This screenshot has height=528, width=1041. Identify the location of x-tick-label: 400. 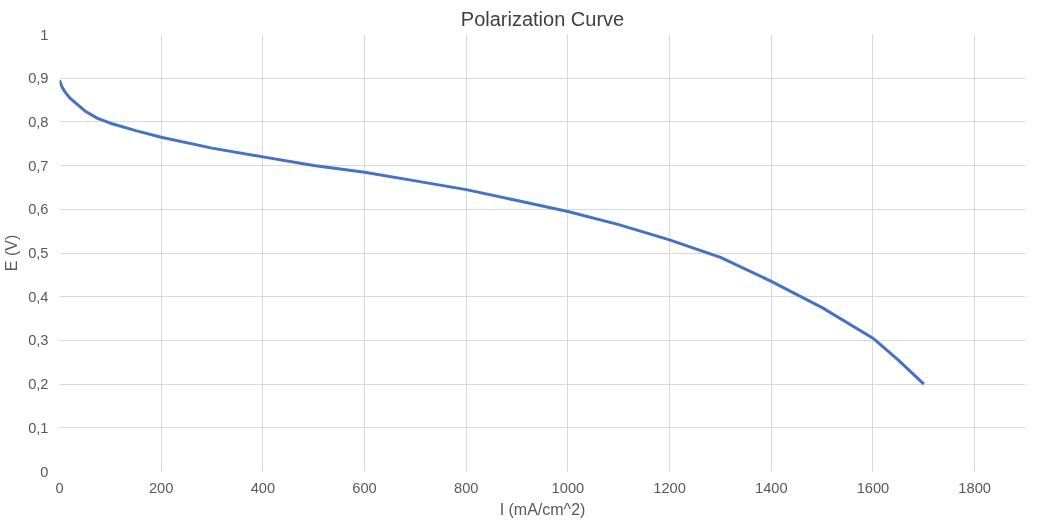
(263, 487).